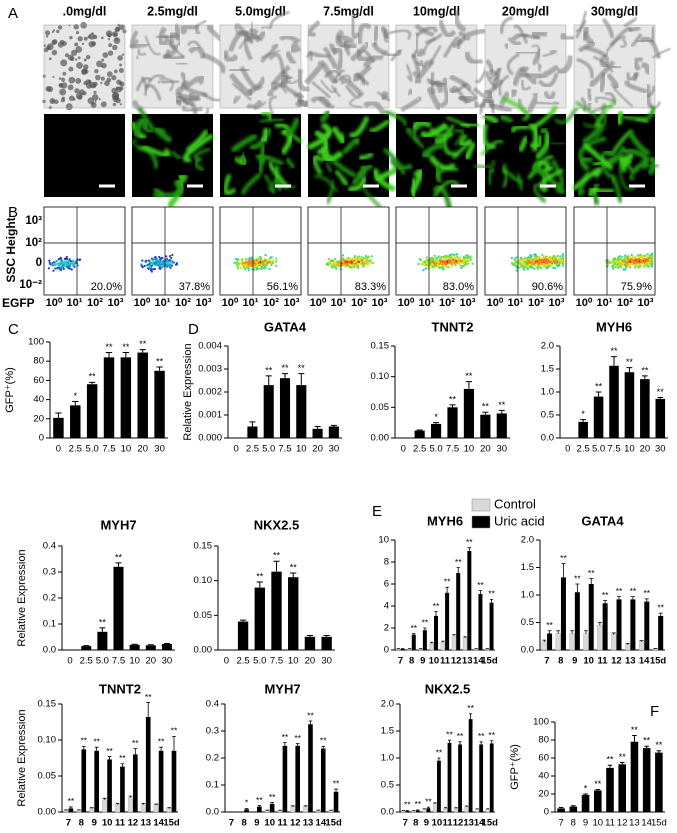 This screenshot has height=833, width=677. Describe the element at coordinates (453, 326) in the screenshot. I see `chart-title: TNNT2` at that location.